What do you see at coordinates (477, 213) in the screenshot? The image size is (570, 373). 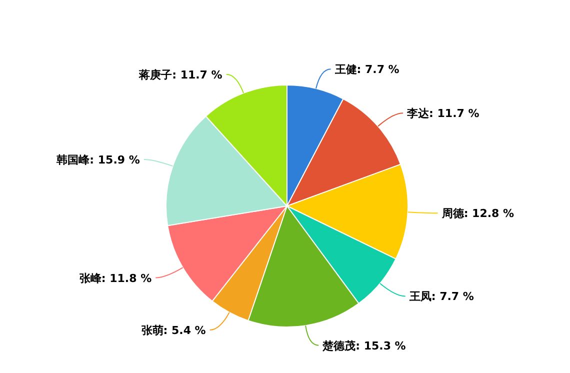 I see `slice-label: 周德: 12.8 %` at bounding box center [477, 213].